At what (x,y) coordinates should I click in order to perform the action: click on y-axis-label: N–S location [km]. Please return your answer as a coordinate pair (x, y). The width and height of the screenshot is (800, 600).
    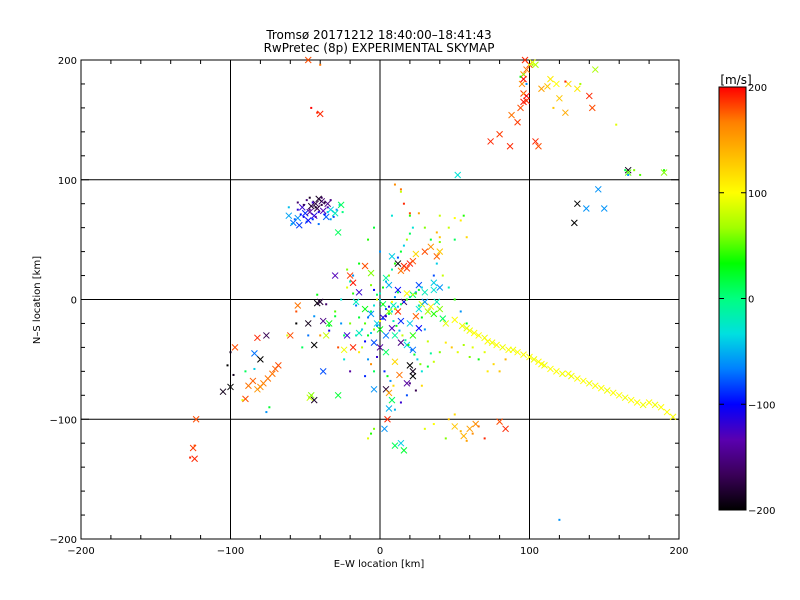
    Looking at the image, I should click on (37, 300).